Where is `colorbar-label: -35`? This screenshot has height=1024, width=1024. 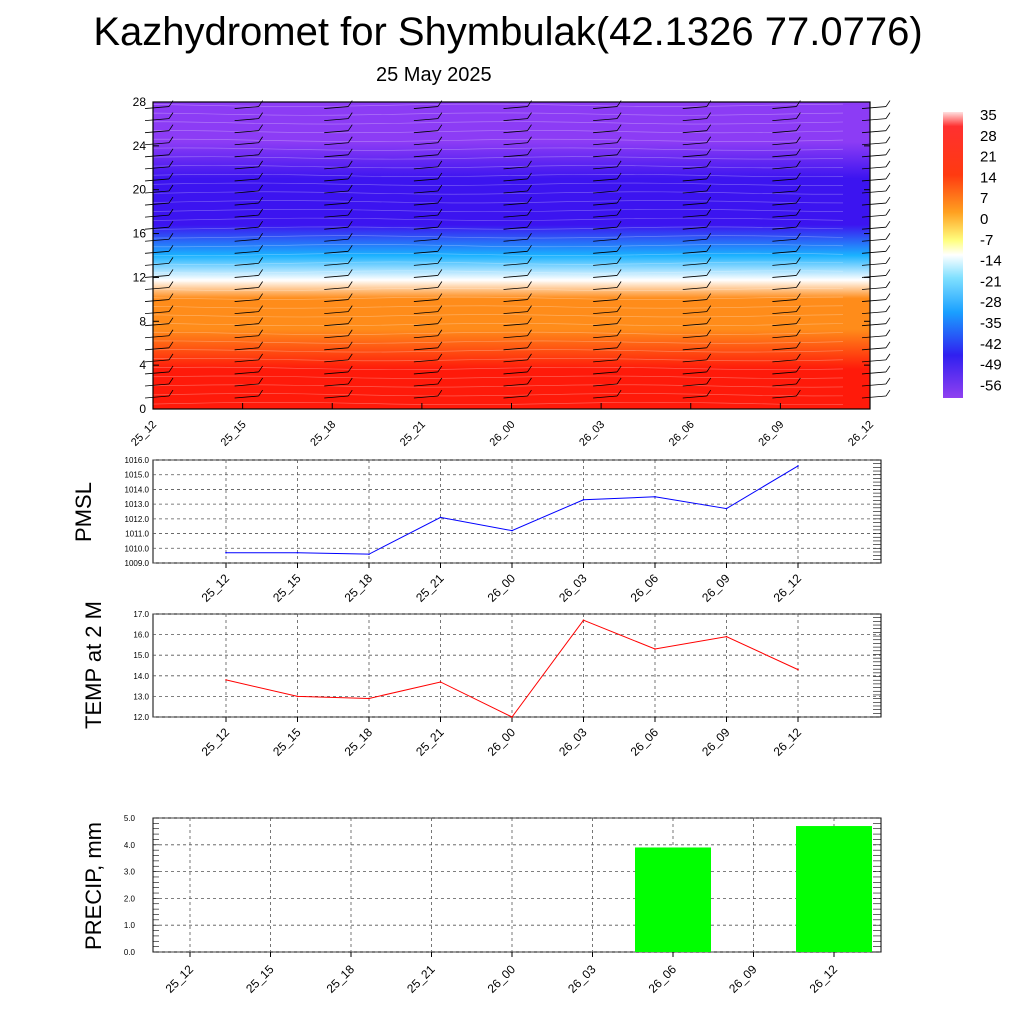 colorbar-label: -35 is located at coordinates (991, 323).